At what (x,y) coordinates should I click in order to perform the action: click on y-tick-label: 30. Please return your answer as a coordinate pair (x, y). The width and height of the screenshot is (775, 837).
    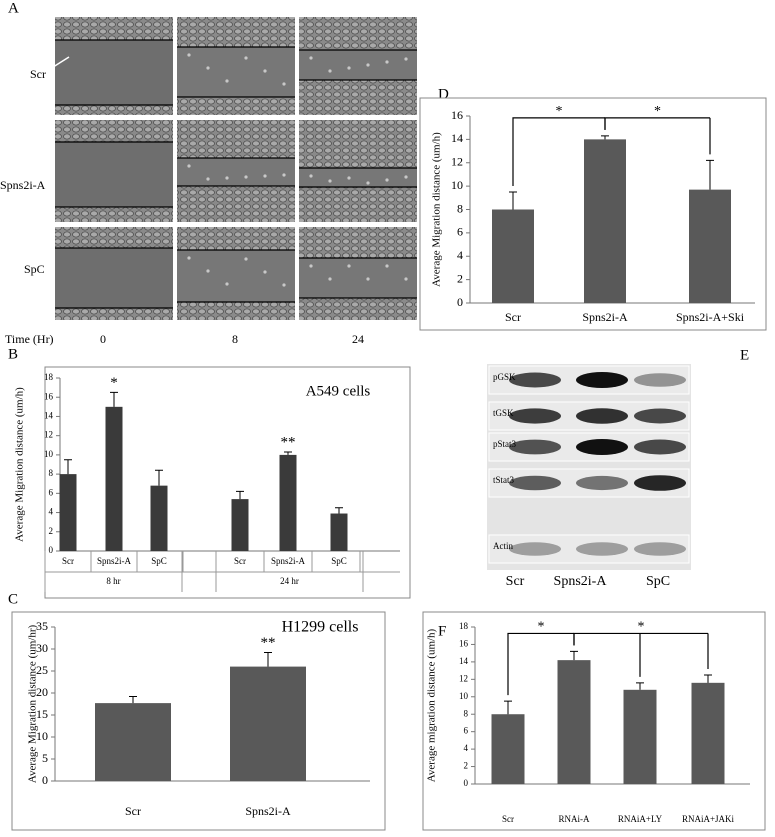
    Looking at the image, I should click on (42, 648).